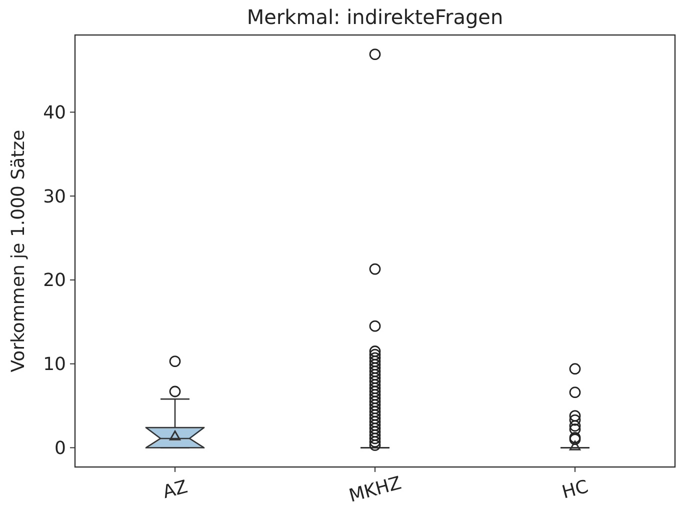 Image resolution: width=687 pixels, height=516 pixels. What do you see at coordinates (175, 490) in the screenshot?
I see `x-tick-label: AZ` at bounding box center [175, 490].